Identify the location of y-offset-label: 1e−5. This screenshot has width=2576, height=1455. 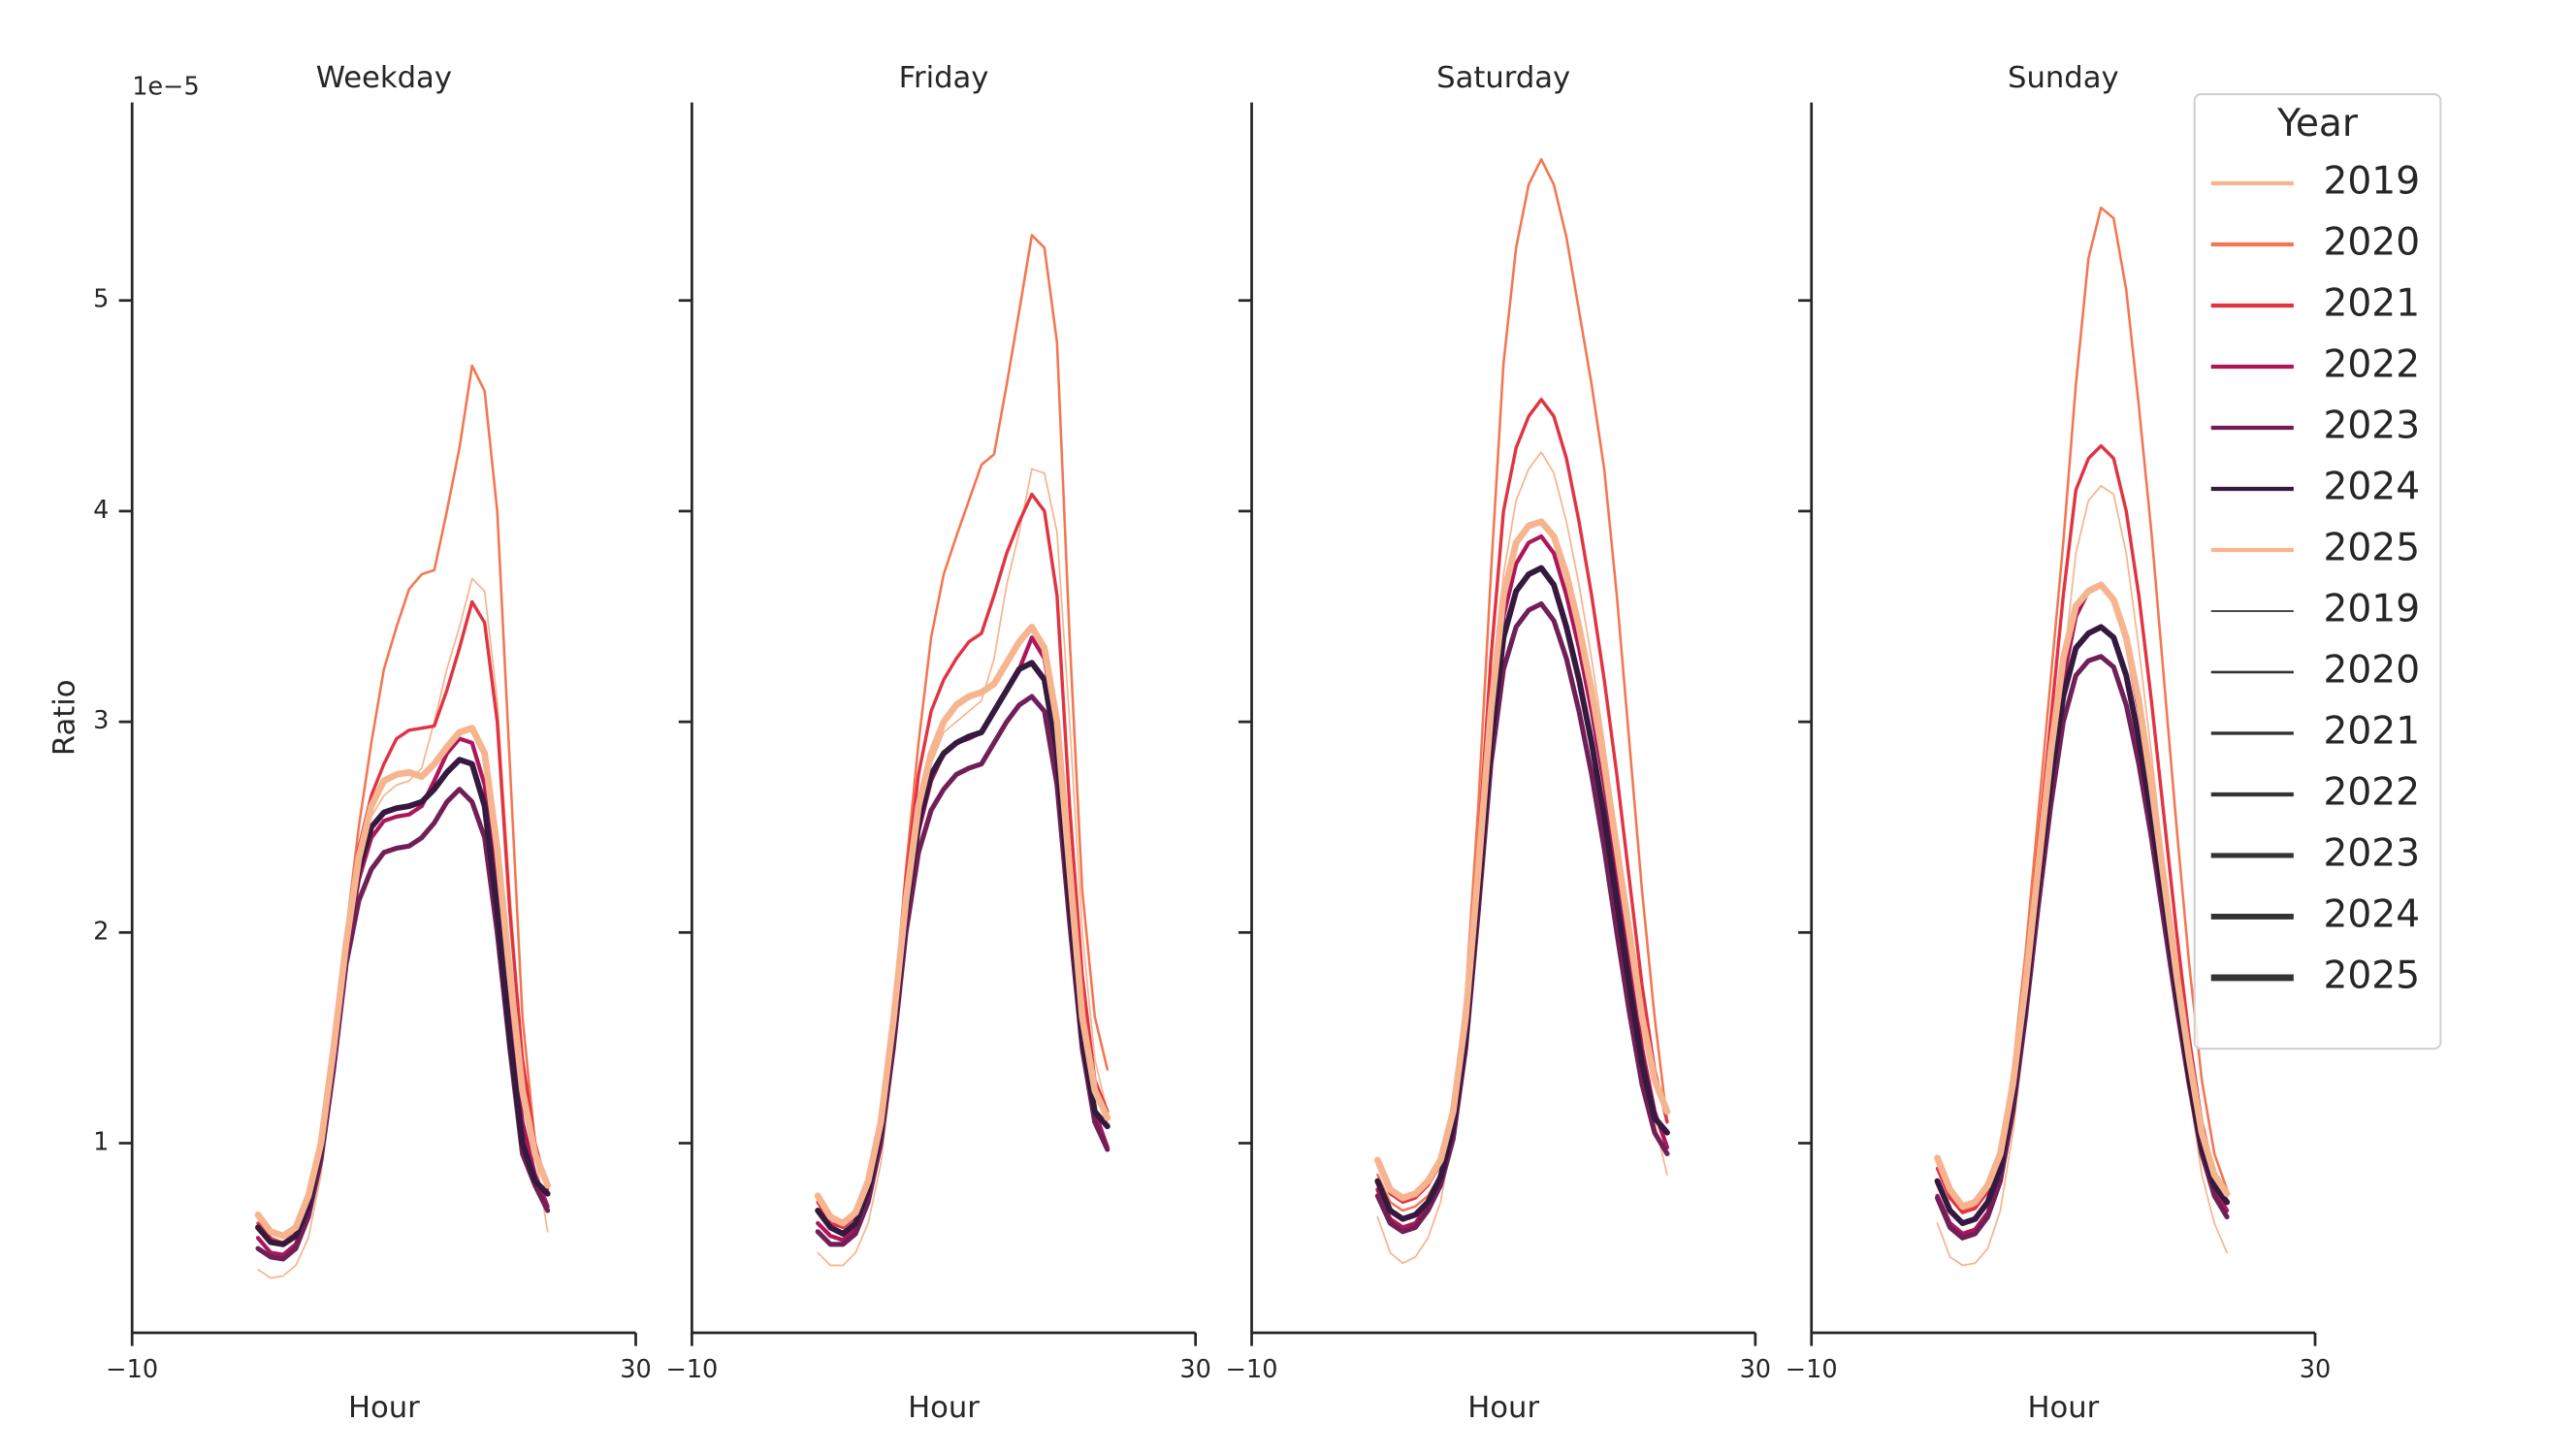
(166, 86).